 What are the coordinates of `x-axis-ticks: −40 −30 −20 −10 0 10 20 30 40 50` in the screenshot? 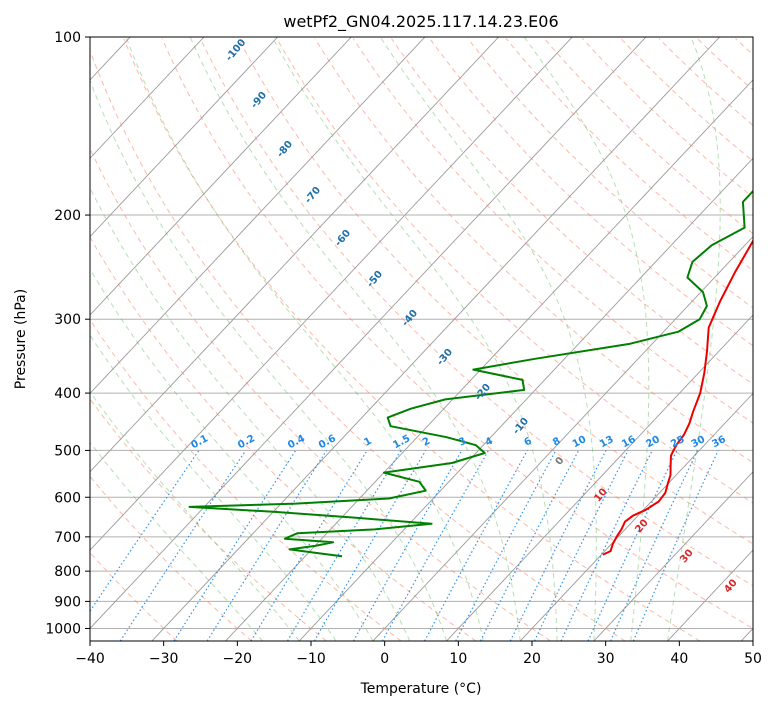 It's located at (418, 654).